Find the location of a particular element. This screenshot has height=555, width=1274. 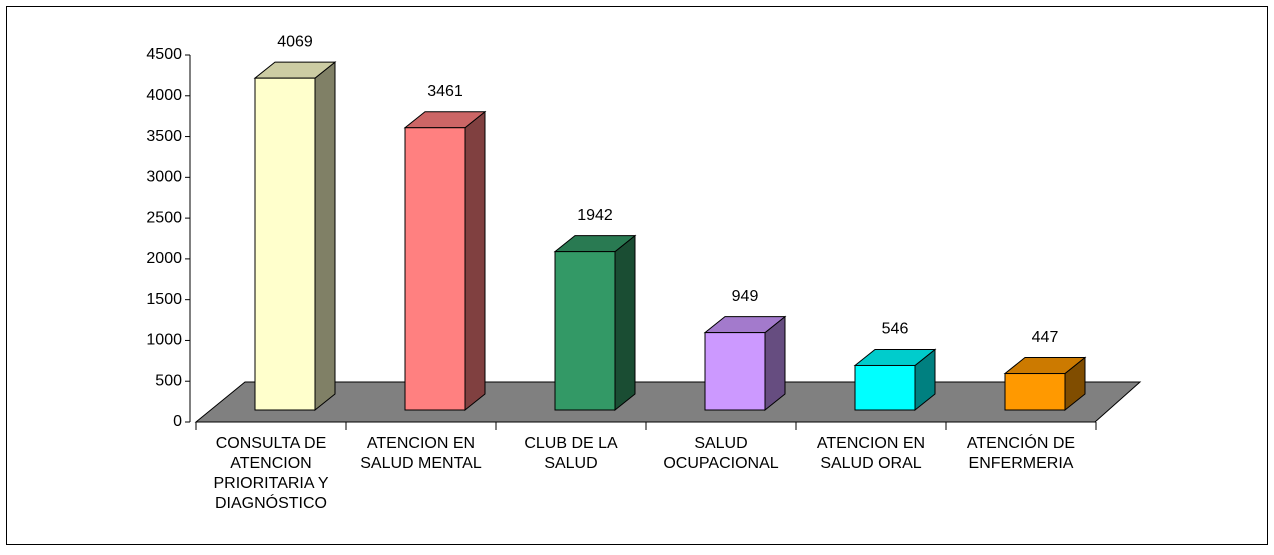

x-tick-label: SALUD OCUPACIONAL is located at coordinates (720, 453).